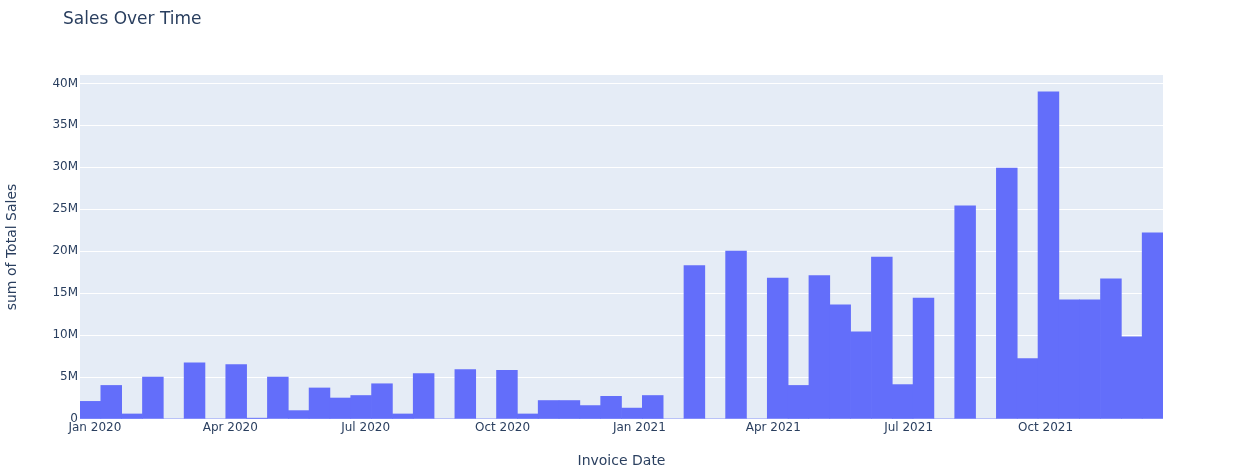 The height and width of the screenshot is (474, 1240). What do you see at coordinates (773, 427) in the screenshot?
I see `x-tick-label: Apr 2021` at bounding box center [773, 427].